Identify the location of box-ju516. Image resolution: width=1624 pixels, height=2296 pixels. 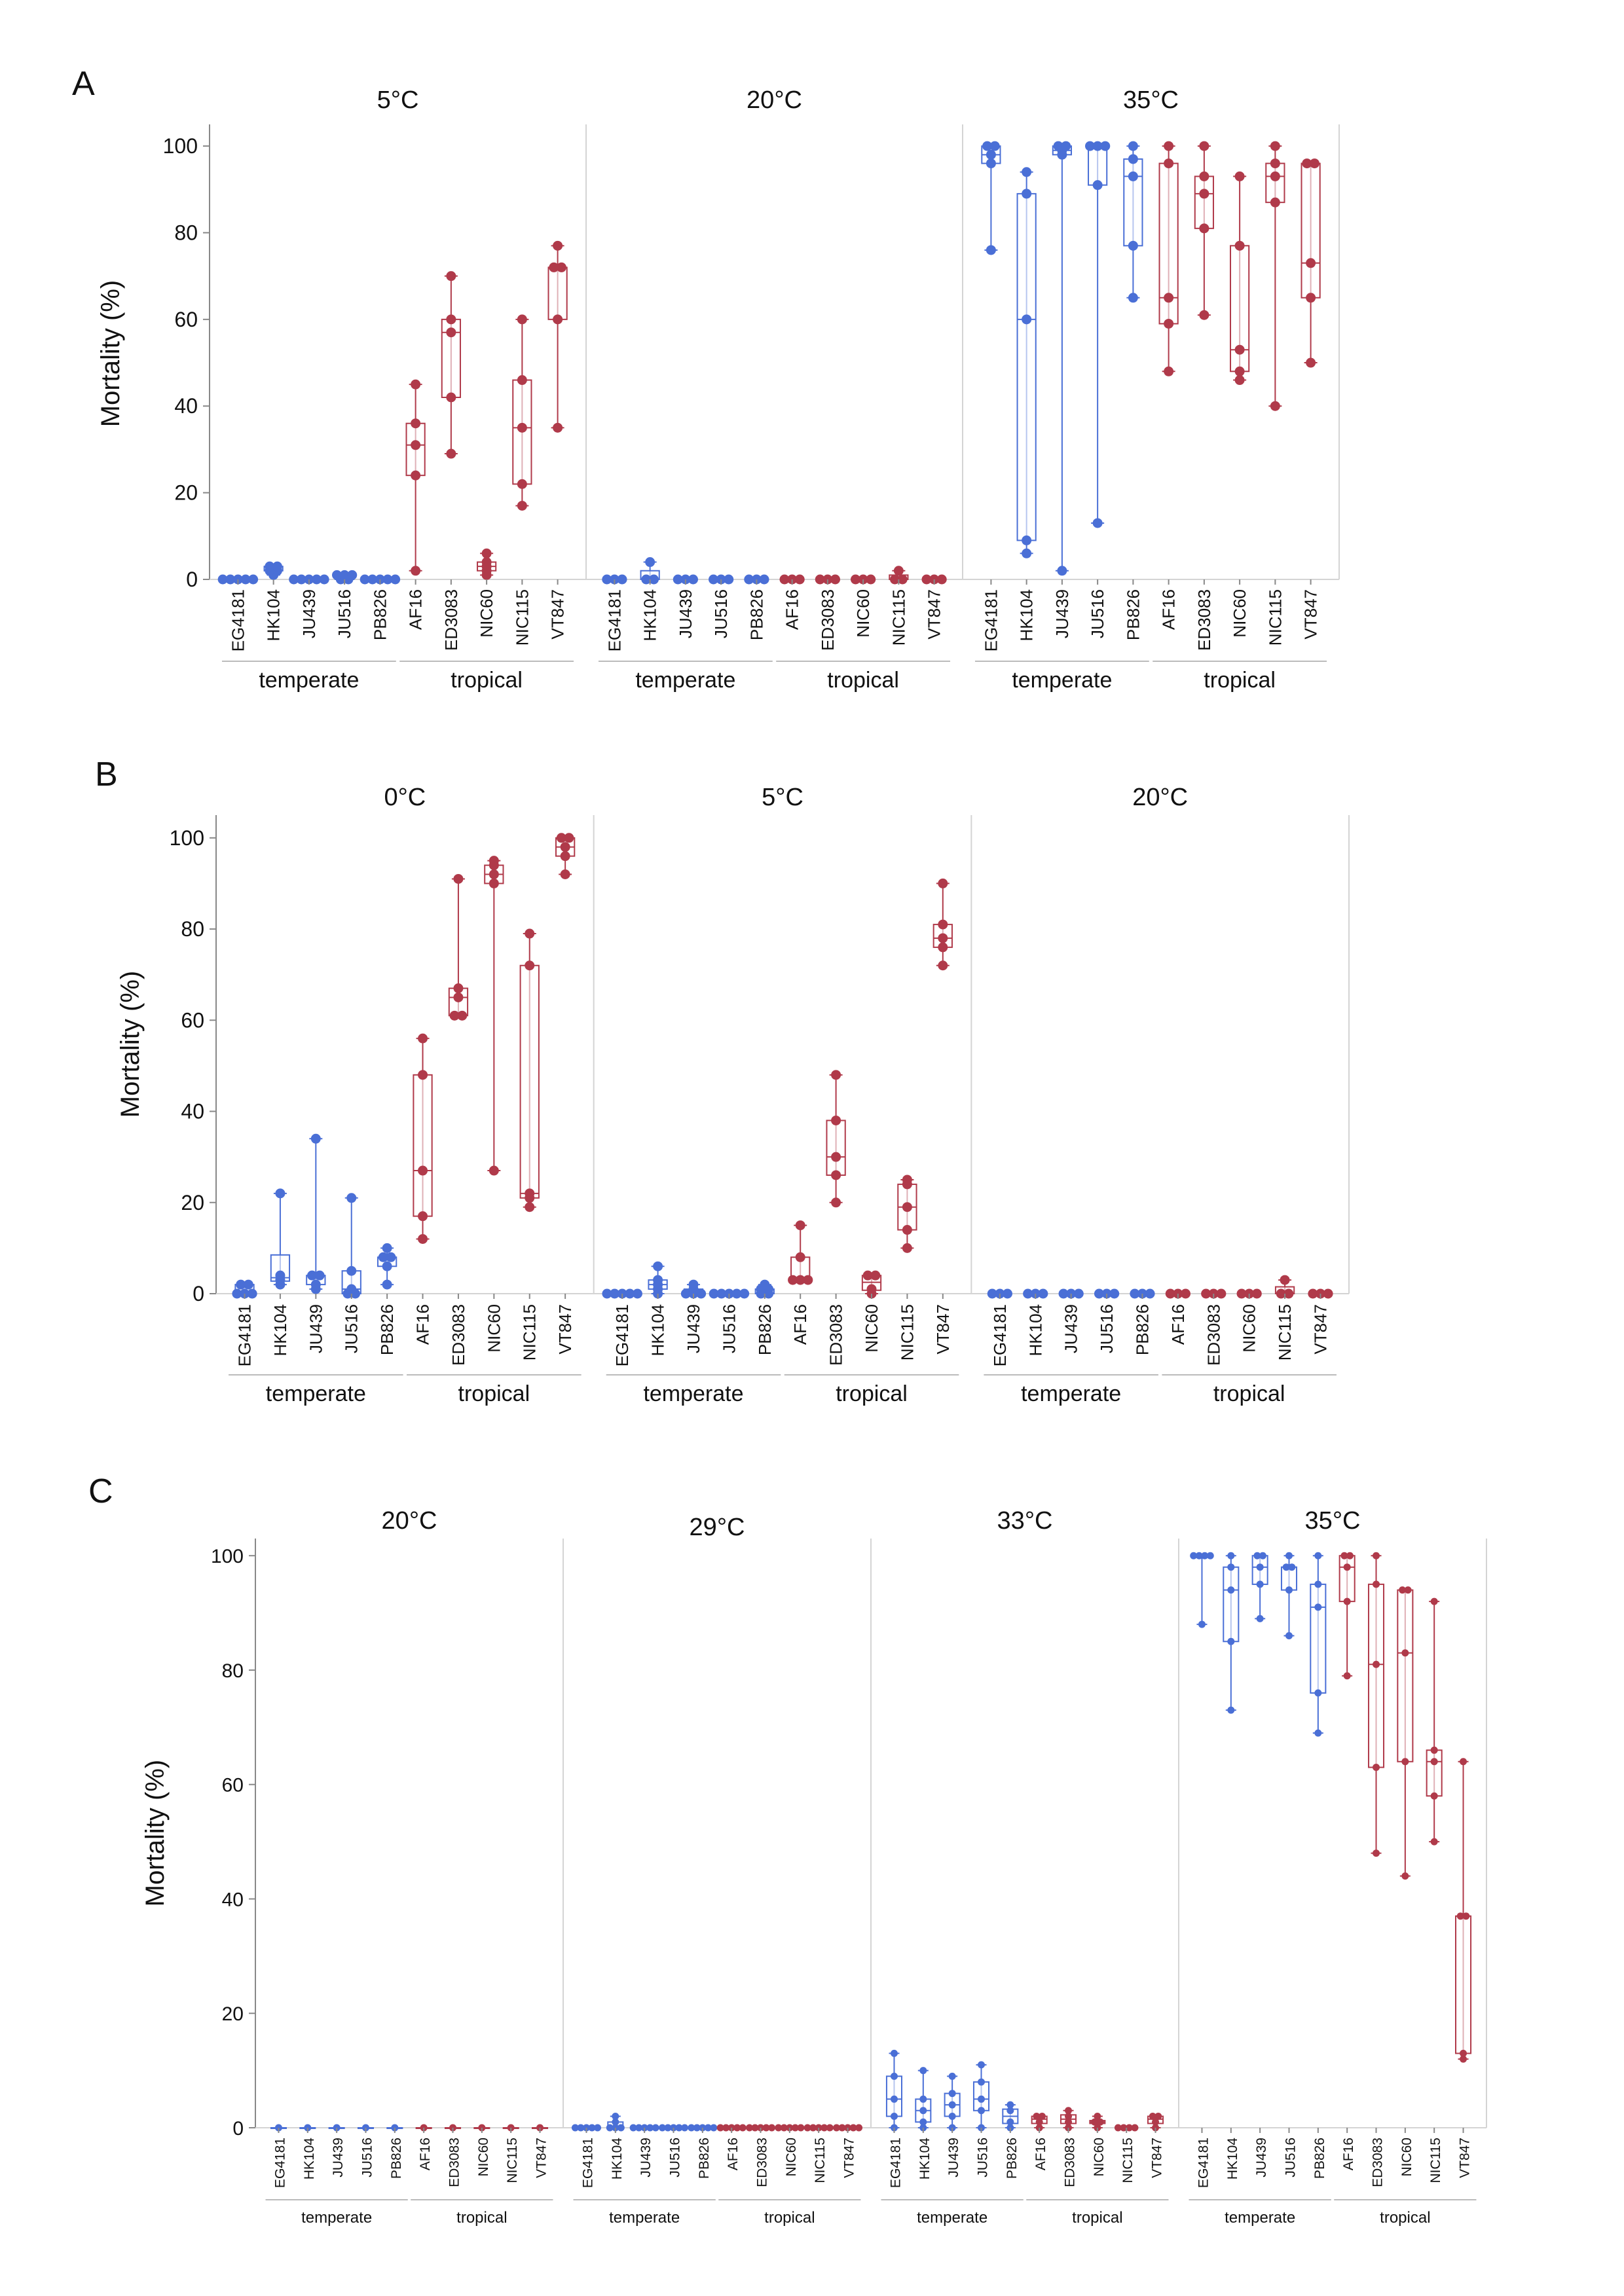
(1289, 1596).